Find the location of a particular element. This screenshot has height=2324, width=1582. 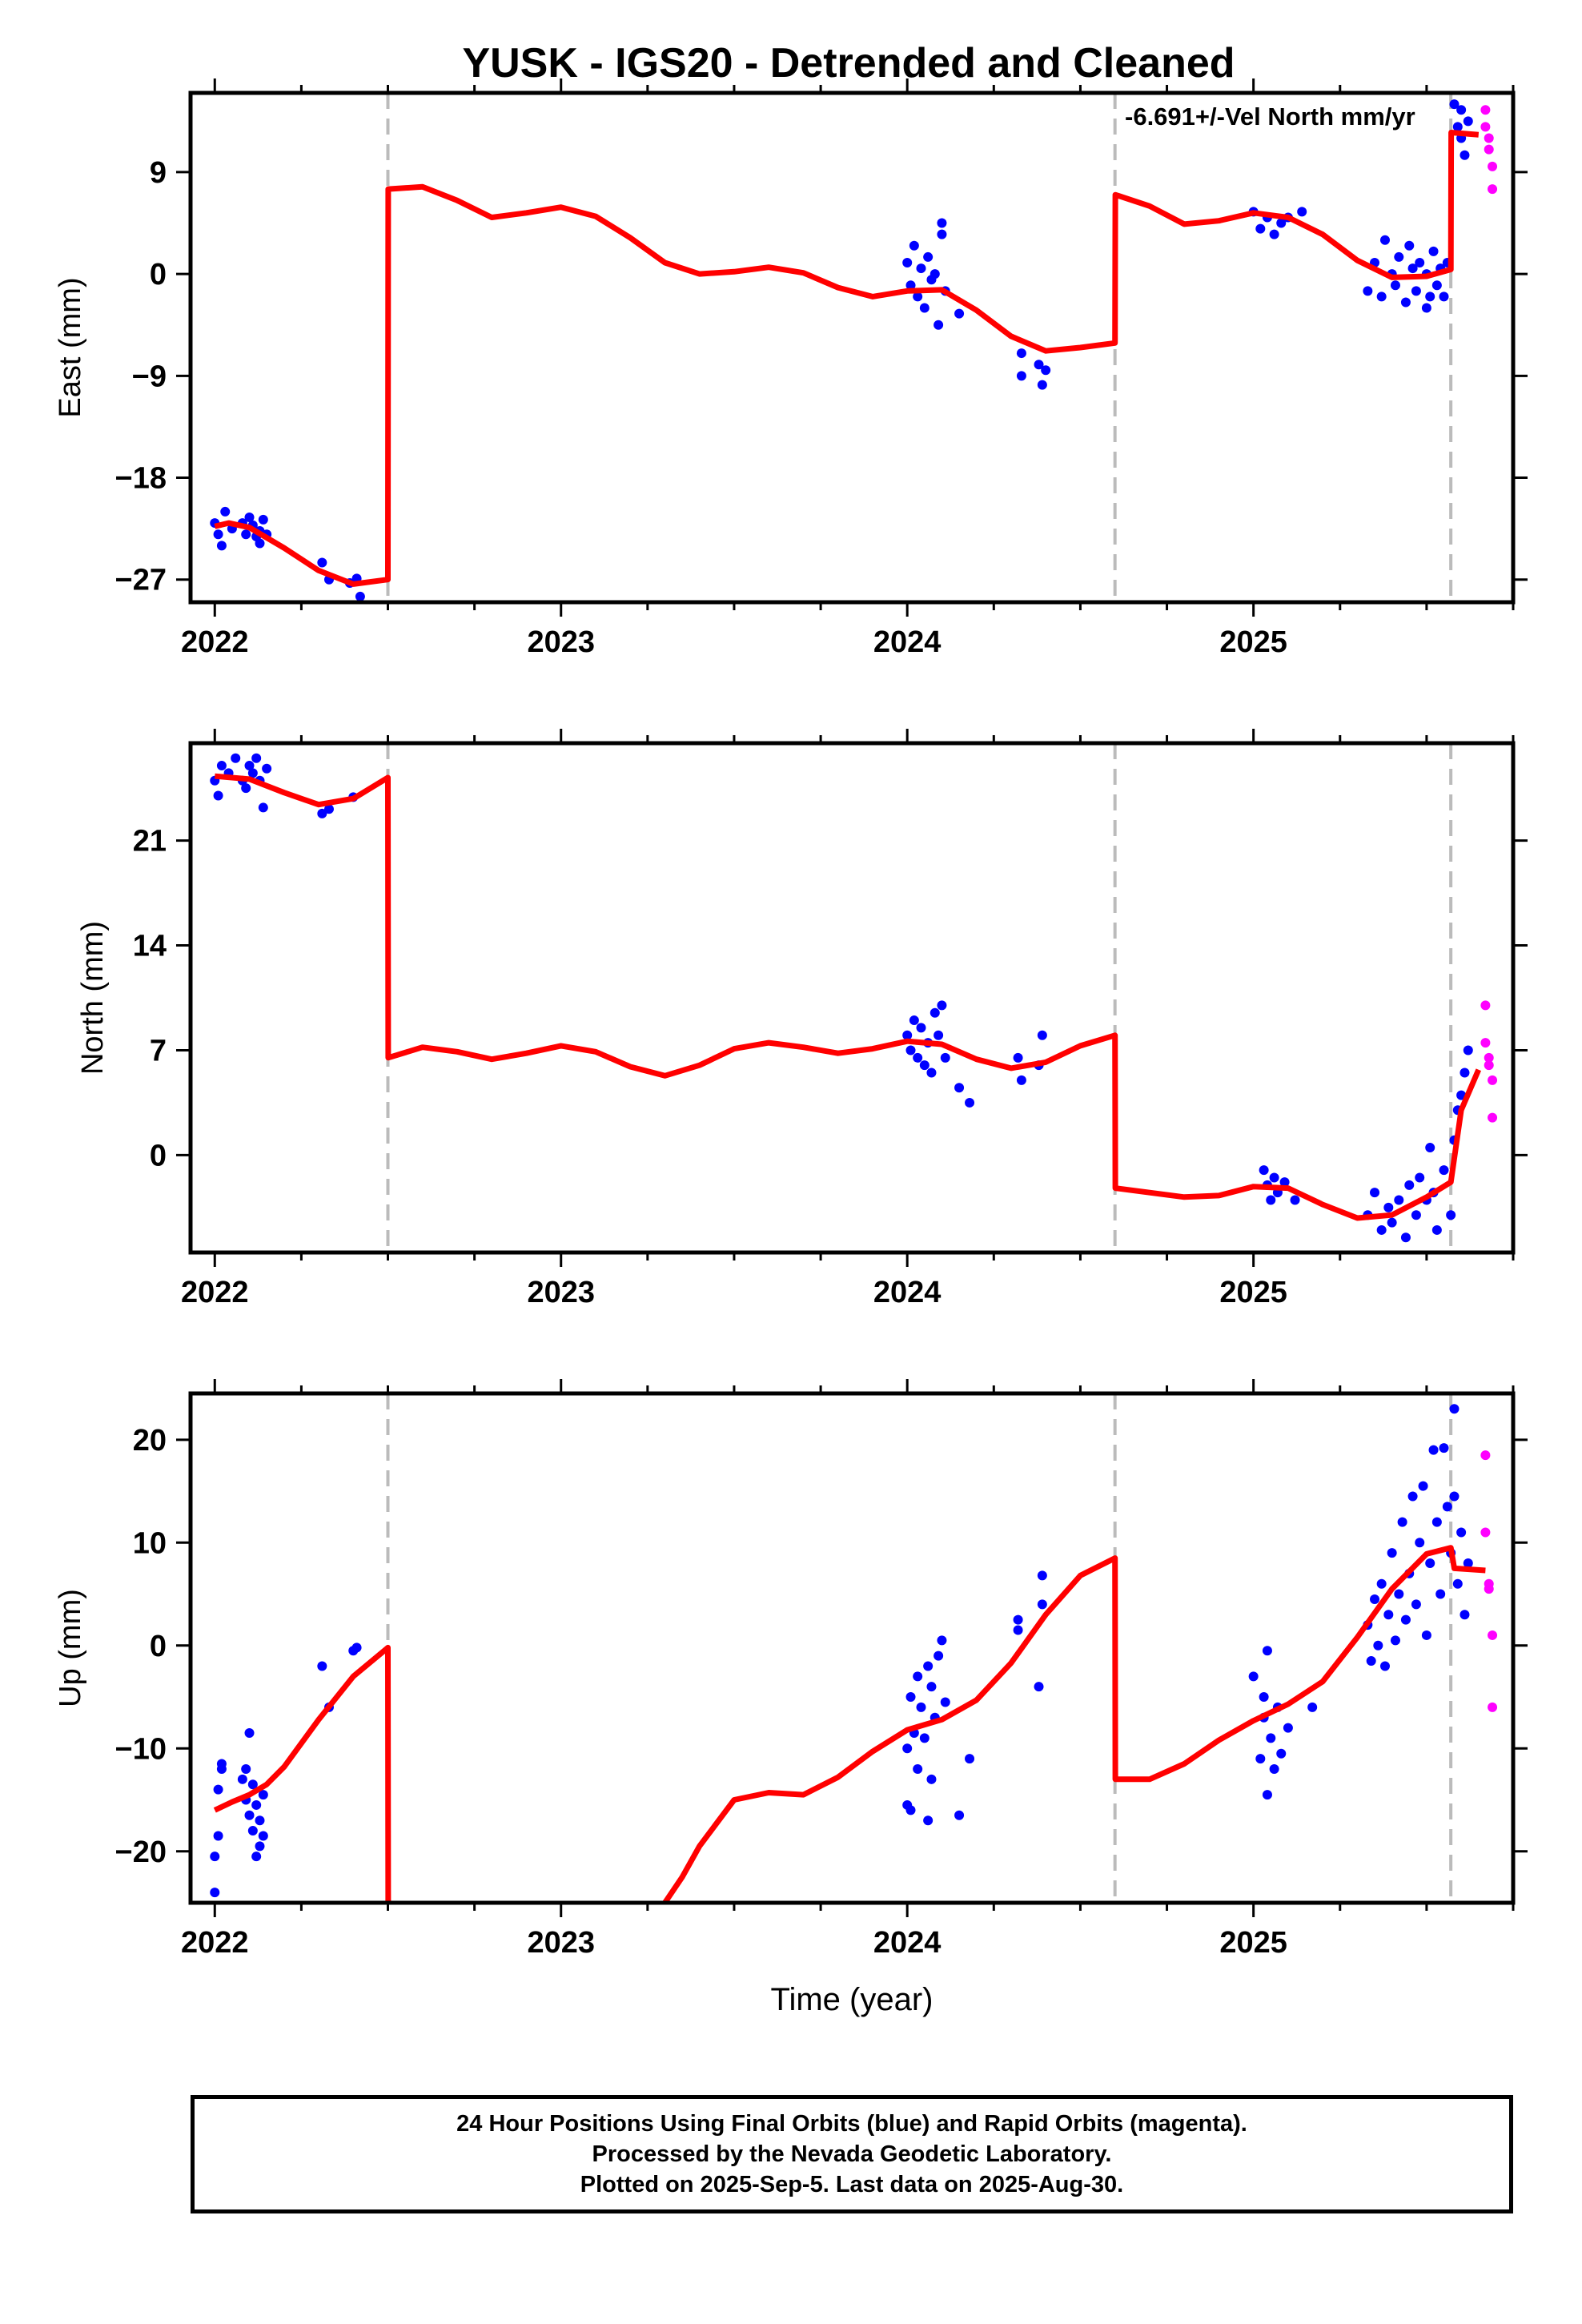

north-ylabel: North (mm) is located at coordinates (93, 998).